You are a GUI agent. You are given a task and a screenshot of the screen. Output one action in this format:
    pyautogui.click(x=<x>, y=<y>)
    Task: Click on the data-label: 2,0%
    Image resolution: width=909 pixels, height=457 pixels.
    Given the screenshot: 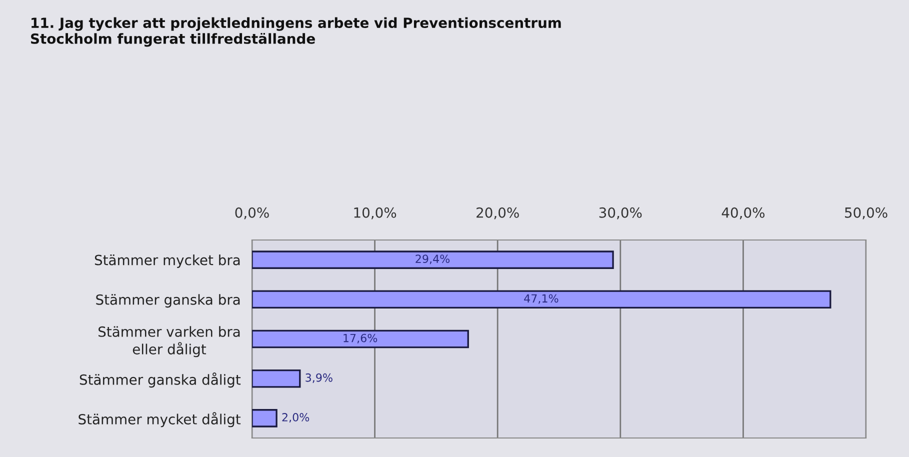 What is the action you would take?
    pyautogui.click(x=296, y=418)
    